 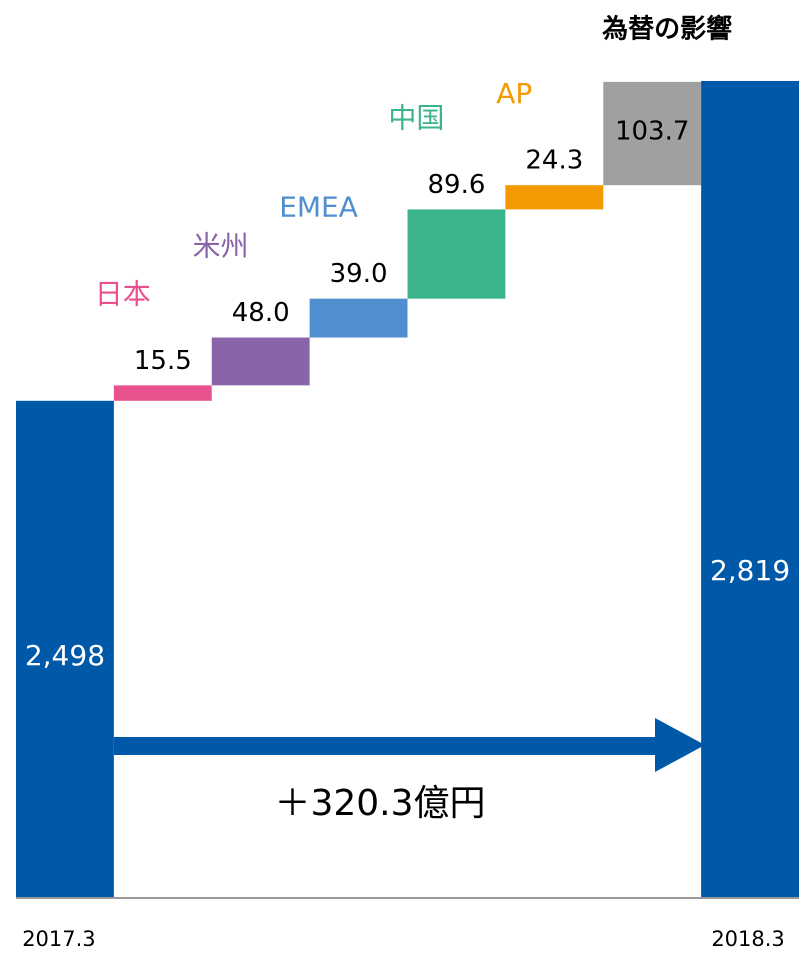 What do you see at coordinates (667, 28) in the screenshot?
I see `category-label: 為替の影響` at bounding box center [667, 28].